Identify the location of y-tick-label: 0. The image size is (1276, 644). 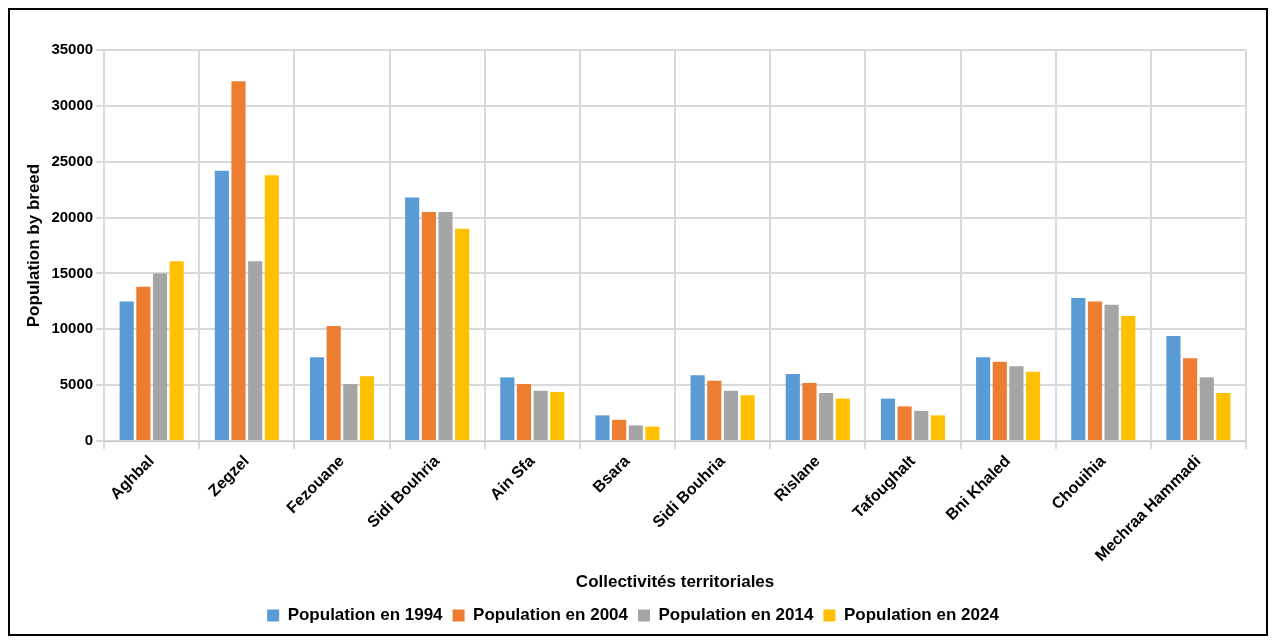
(89, 440).